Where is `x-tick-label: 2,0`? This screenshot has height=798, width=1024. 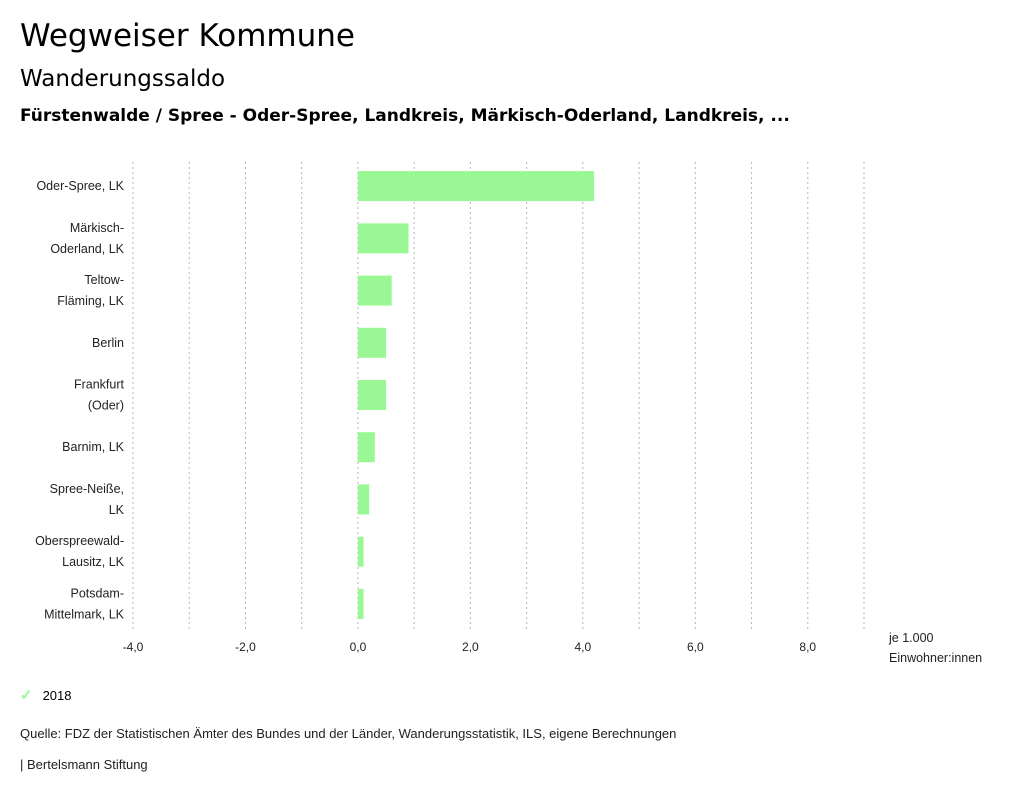 x-tick-label: 2,0 is located at coordinates (470, 647).